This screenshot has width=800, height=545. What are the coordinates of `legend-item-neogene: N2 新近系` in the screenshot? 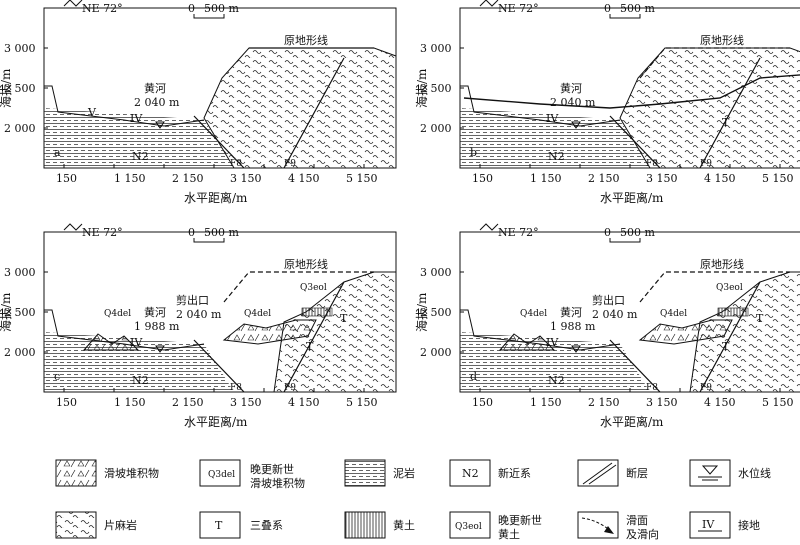 It's located at (490, 473).